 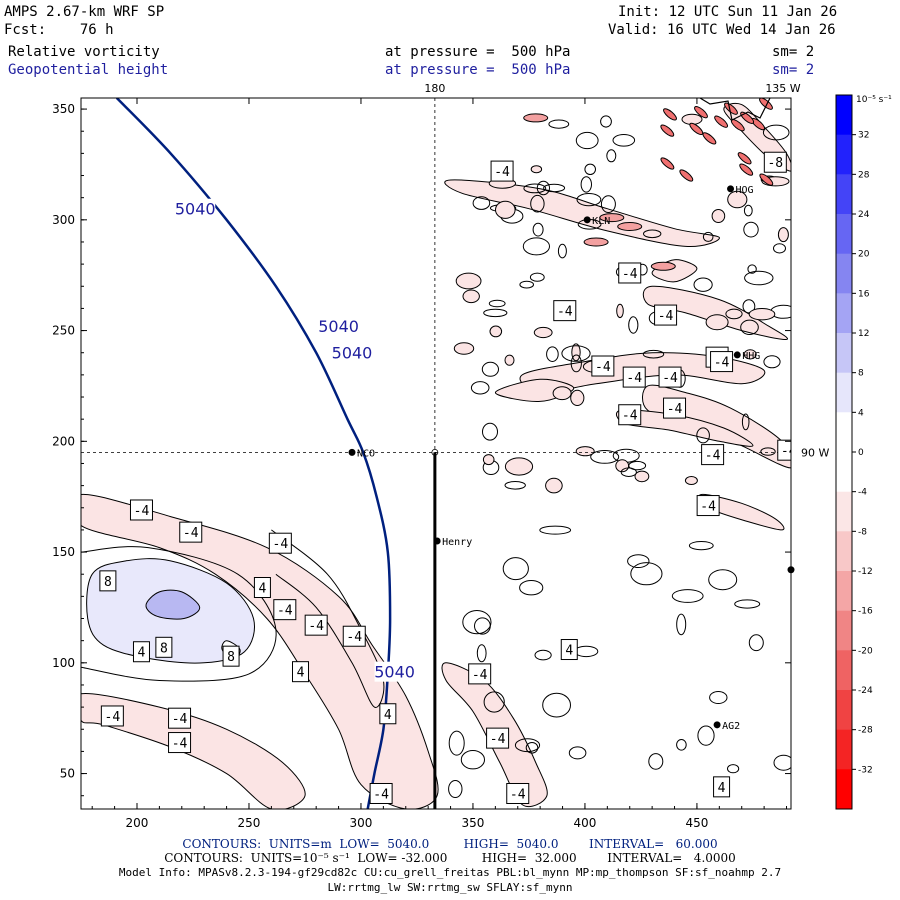 What do you see at coordinates (775, 163) in the screenshot?
I see `vorticity-label: -8` at bounding box center [775, 163].